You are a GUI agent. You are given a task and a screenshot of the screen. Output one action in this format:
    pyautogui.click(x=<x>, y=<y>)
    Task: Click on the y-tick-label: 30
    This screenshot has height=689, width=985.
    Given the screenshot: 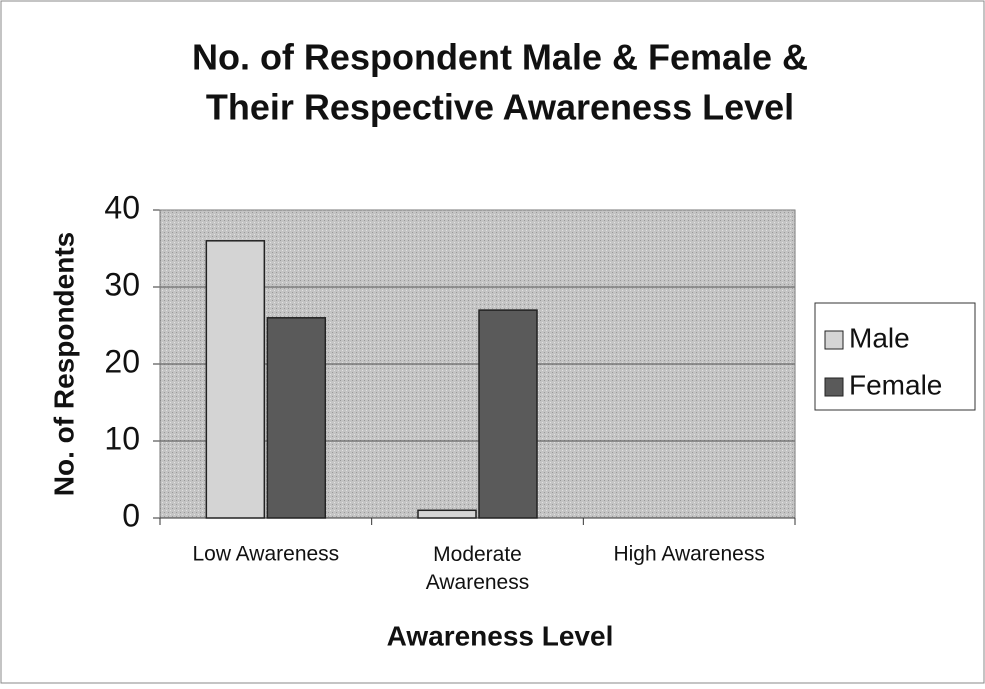 What is the action you would take?
    pyautogui.click(x=122, y=284)
    